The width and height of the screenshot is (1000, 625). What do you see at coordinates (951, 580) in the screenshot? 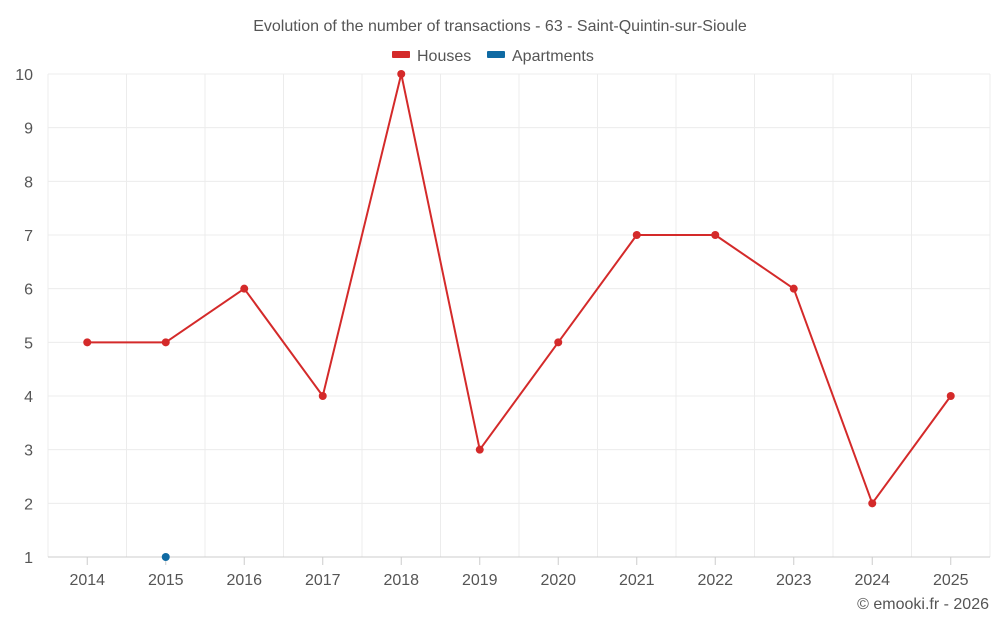
I see `x-tick-label: 2025` at bounding box center [951, 580].